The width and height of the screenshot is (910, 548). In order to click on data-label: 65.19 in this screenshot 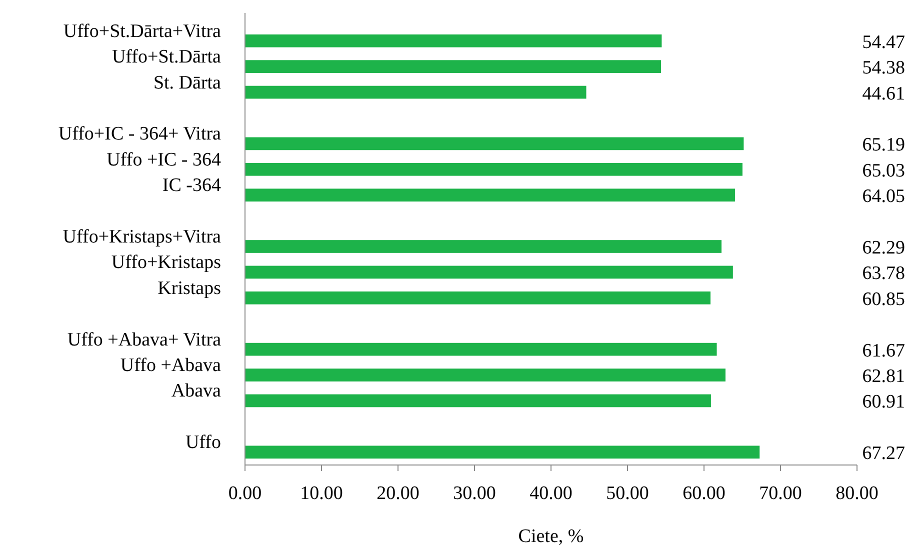, I will do `click(883, 145)`.